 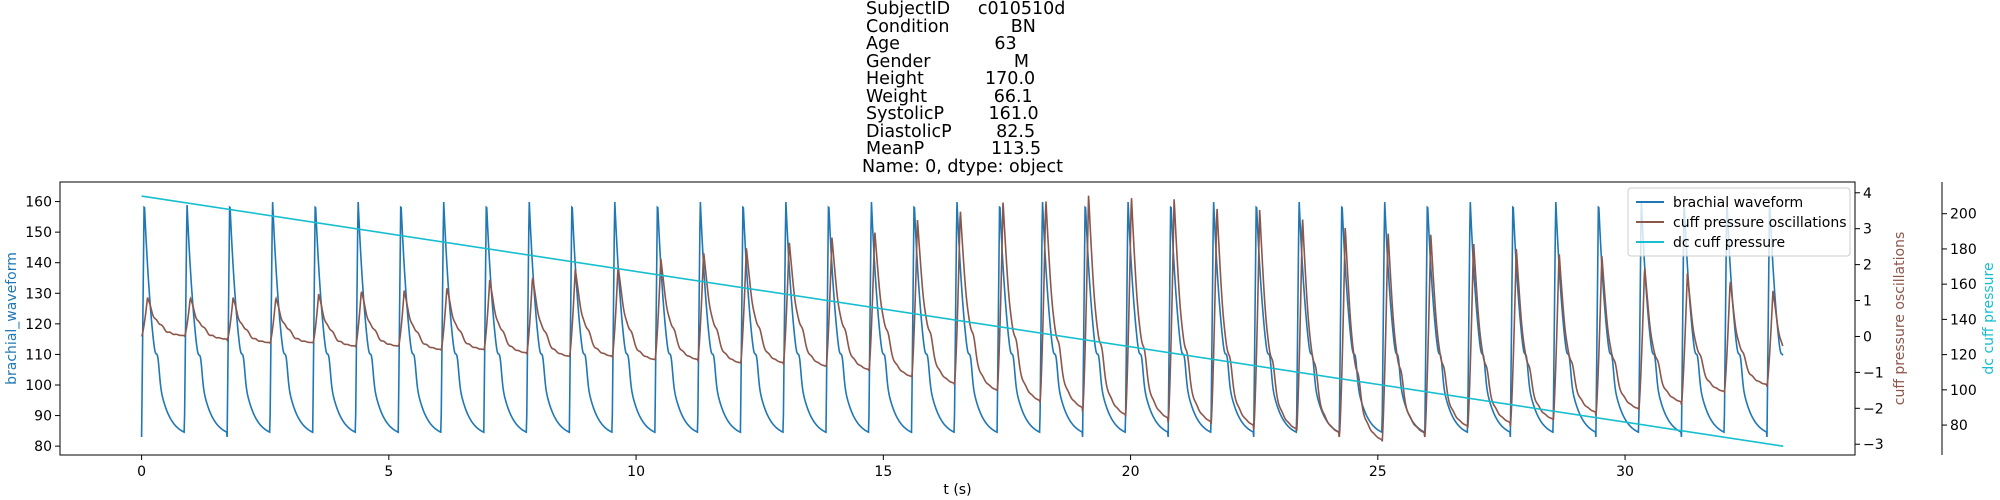 I want to click on right2-axis-label: dc cuff pressure, so click(x=1989, y=318).